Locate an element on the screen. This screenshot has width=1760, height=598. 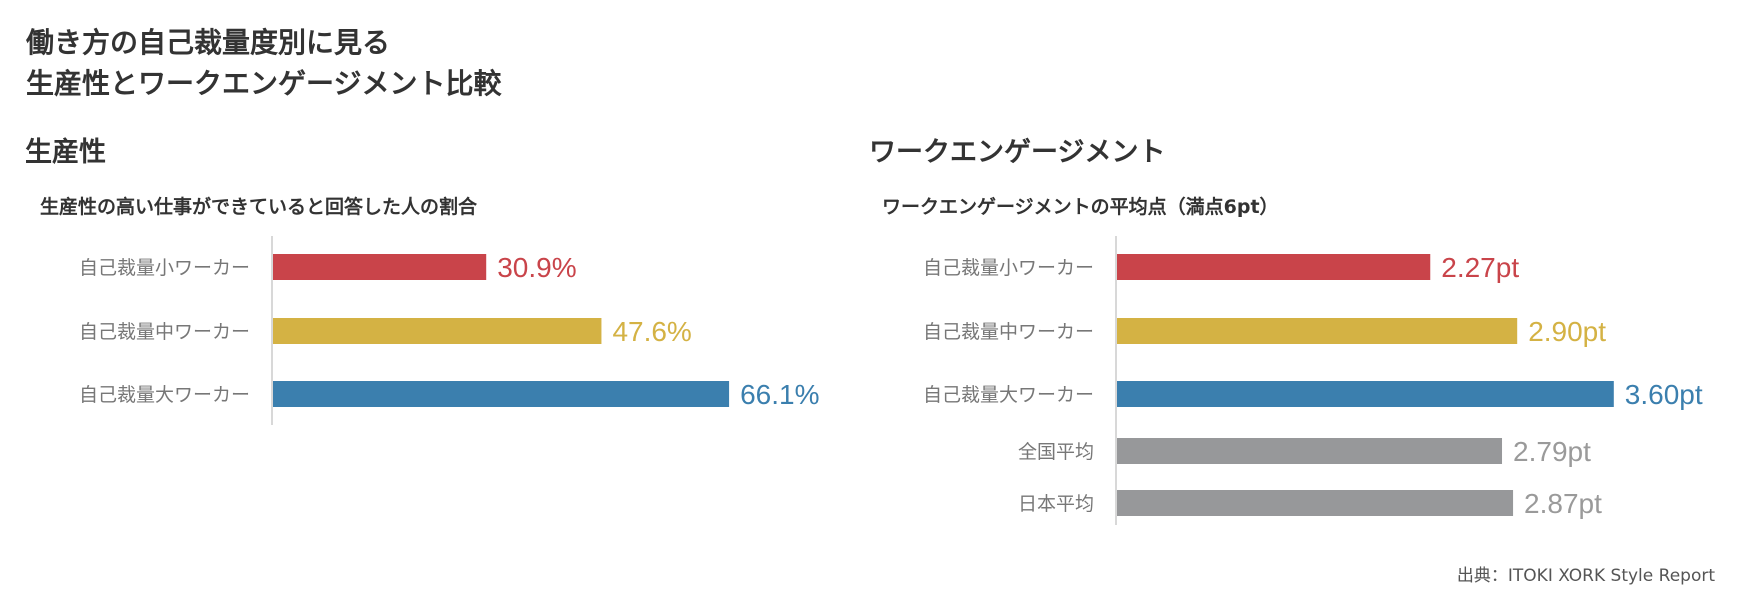
productivity-subtitle: 生産性の高い仕事ができていると回答した人の割合 is located at coordinates (259, 207).